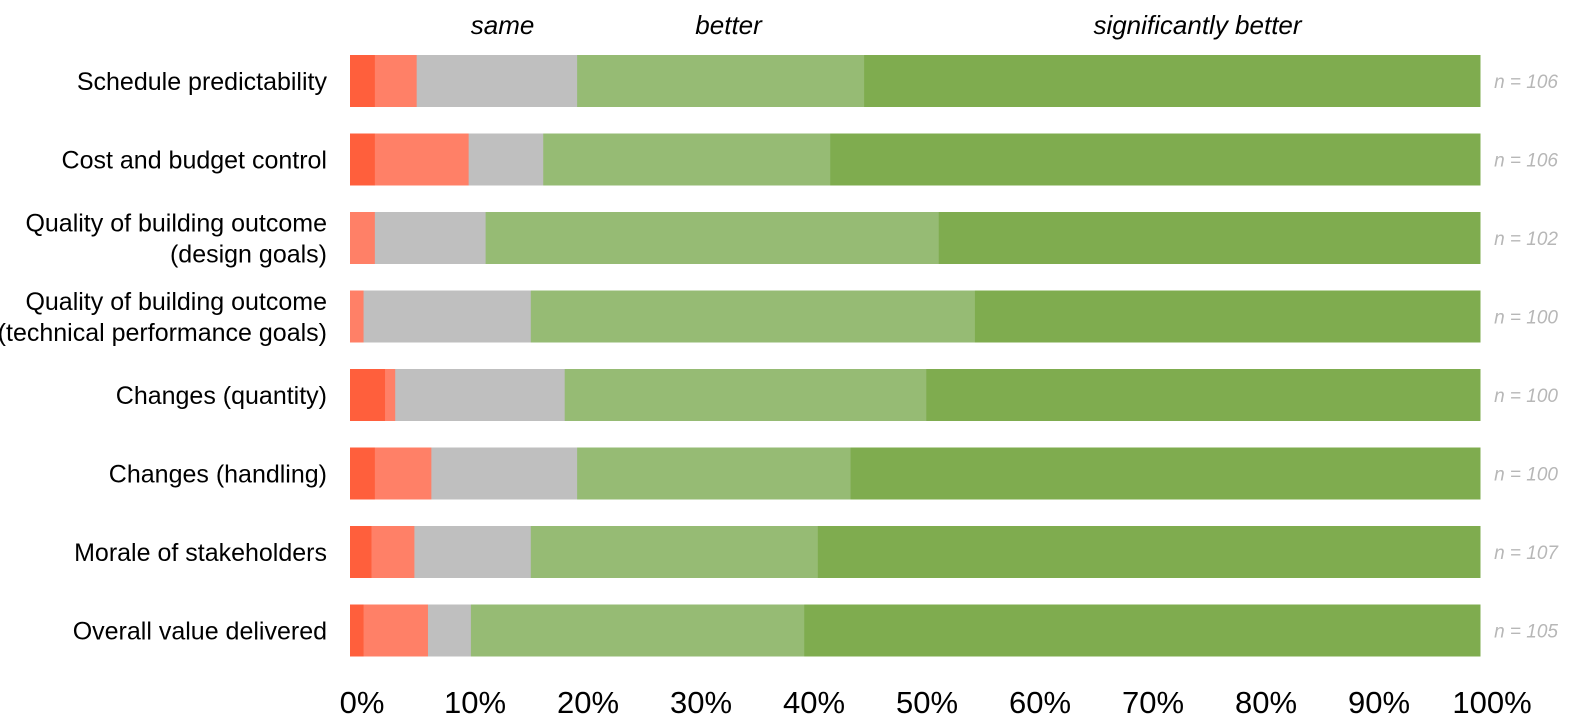 The image size is (1575, 724). What do you see at coordinates (1266, 702) in the screenshot?
I see `x-tick-label: 80%` at bounding box center [1266, 702].